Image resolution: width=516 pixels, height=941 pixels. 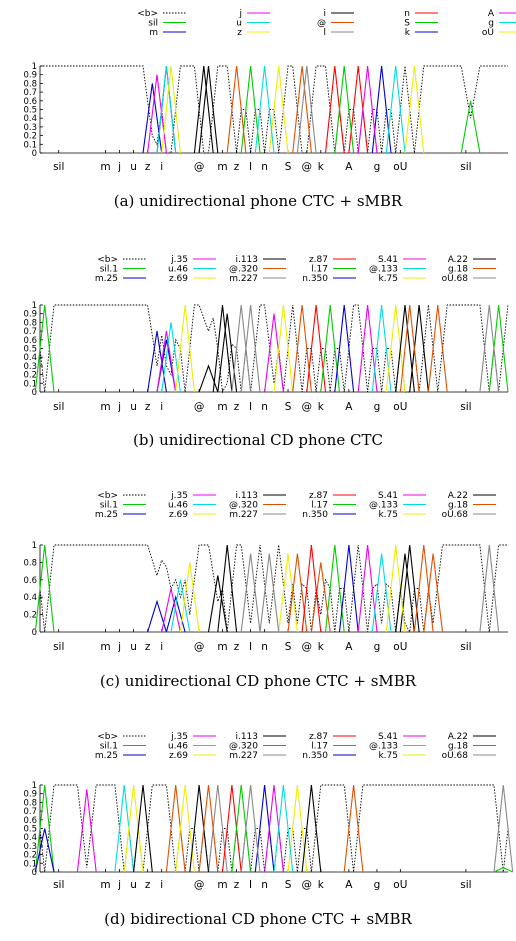 I want to click on legend-label: j, so click(x=240, y=14).